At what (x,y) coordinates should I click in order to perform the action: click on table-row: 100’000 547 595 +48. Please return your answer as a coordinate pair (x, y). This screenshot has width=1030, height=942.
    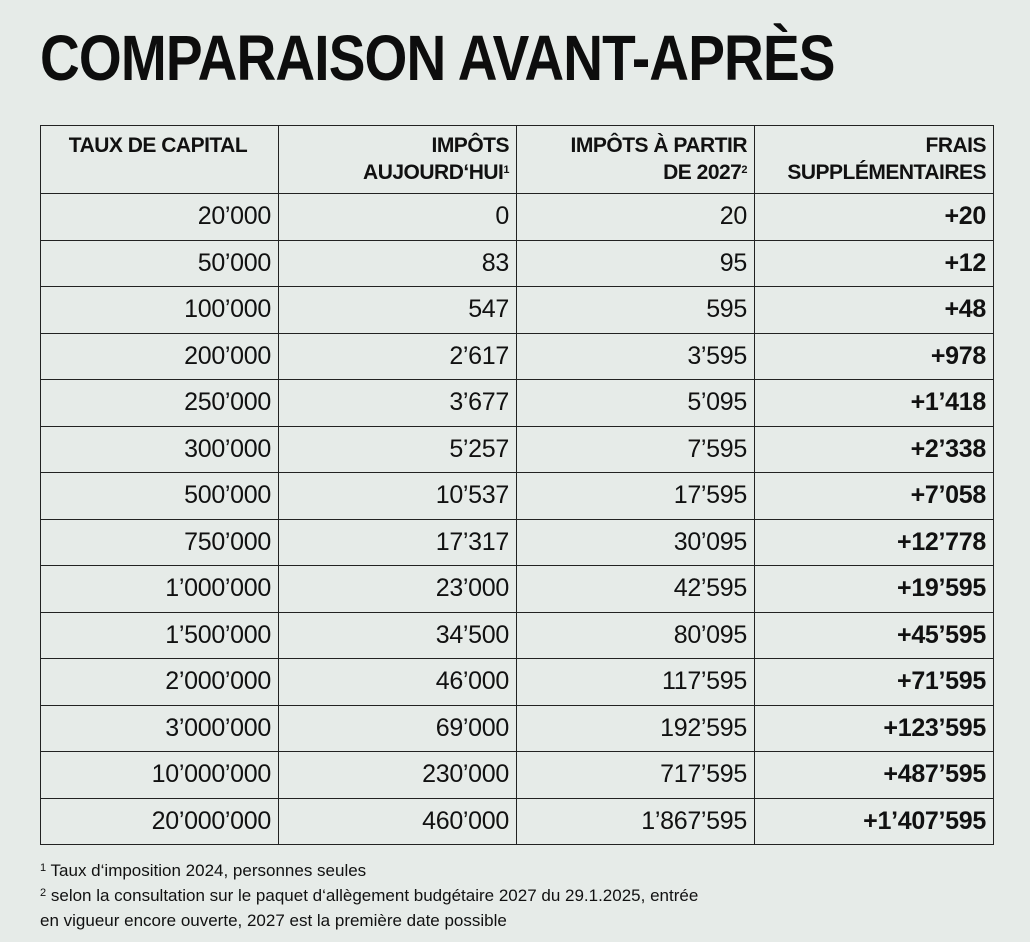
    Looking at the image, I should click on (517, 310).